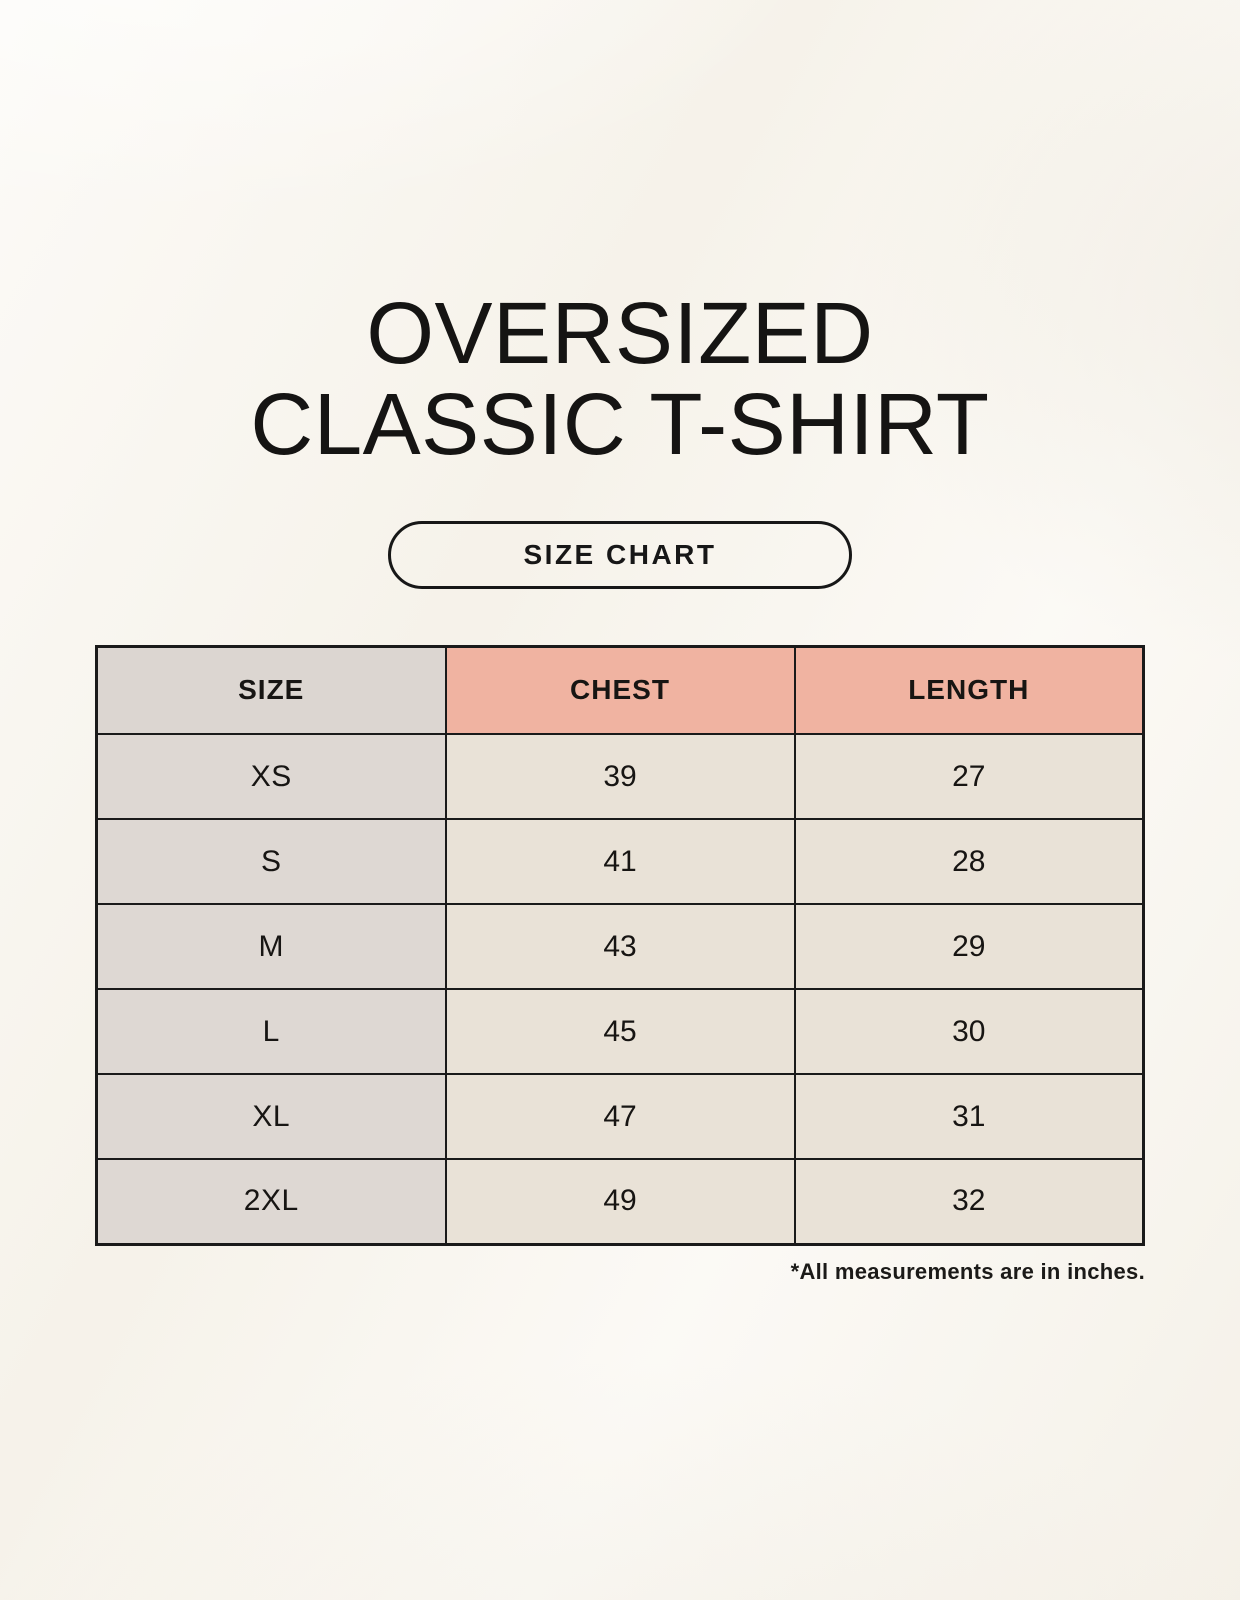 The width and height of the screenshot is (1240, 1600). I want to click on chest-value: 43, so click(620, 947).